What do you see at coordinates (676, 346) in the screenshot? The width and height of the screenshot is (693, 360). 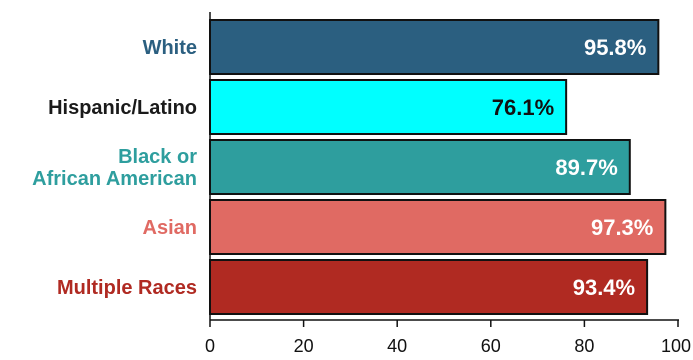 I see `x-tick-label: 100` at bounding box center [676, 346].